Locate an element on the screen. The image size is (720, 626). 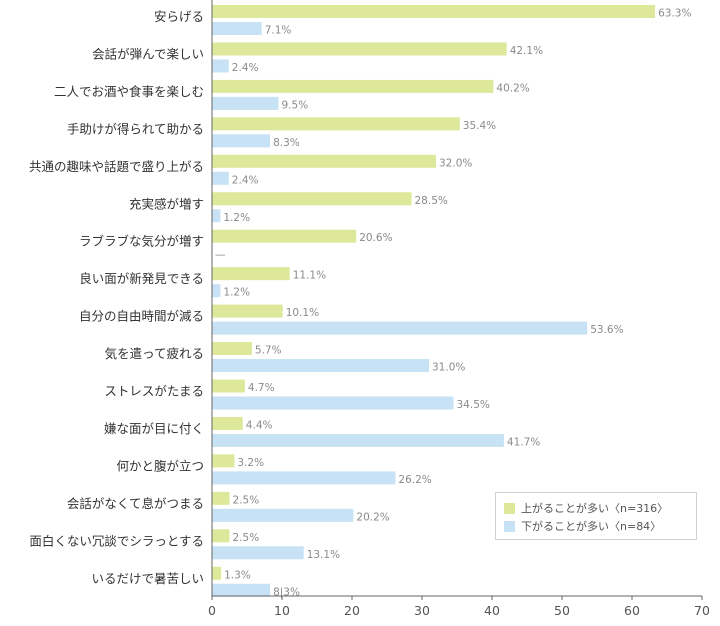
category-label: 面白くない冗談でシラっとする is located at coordinates (116, 540).